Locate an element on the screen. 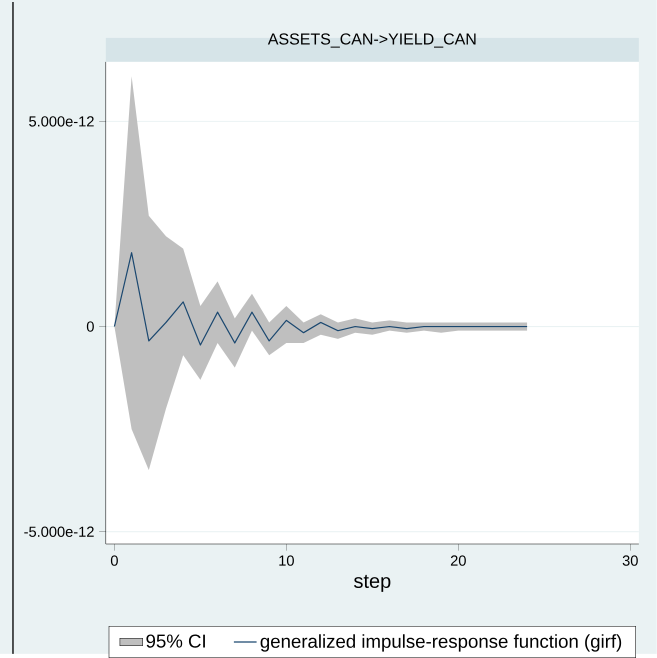 The width and height of the screenshot is (657, 658). x-tick-label: 30 is located at coordinates (630, 560).